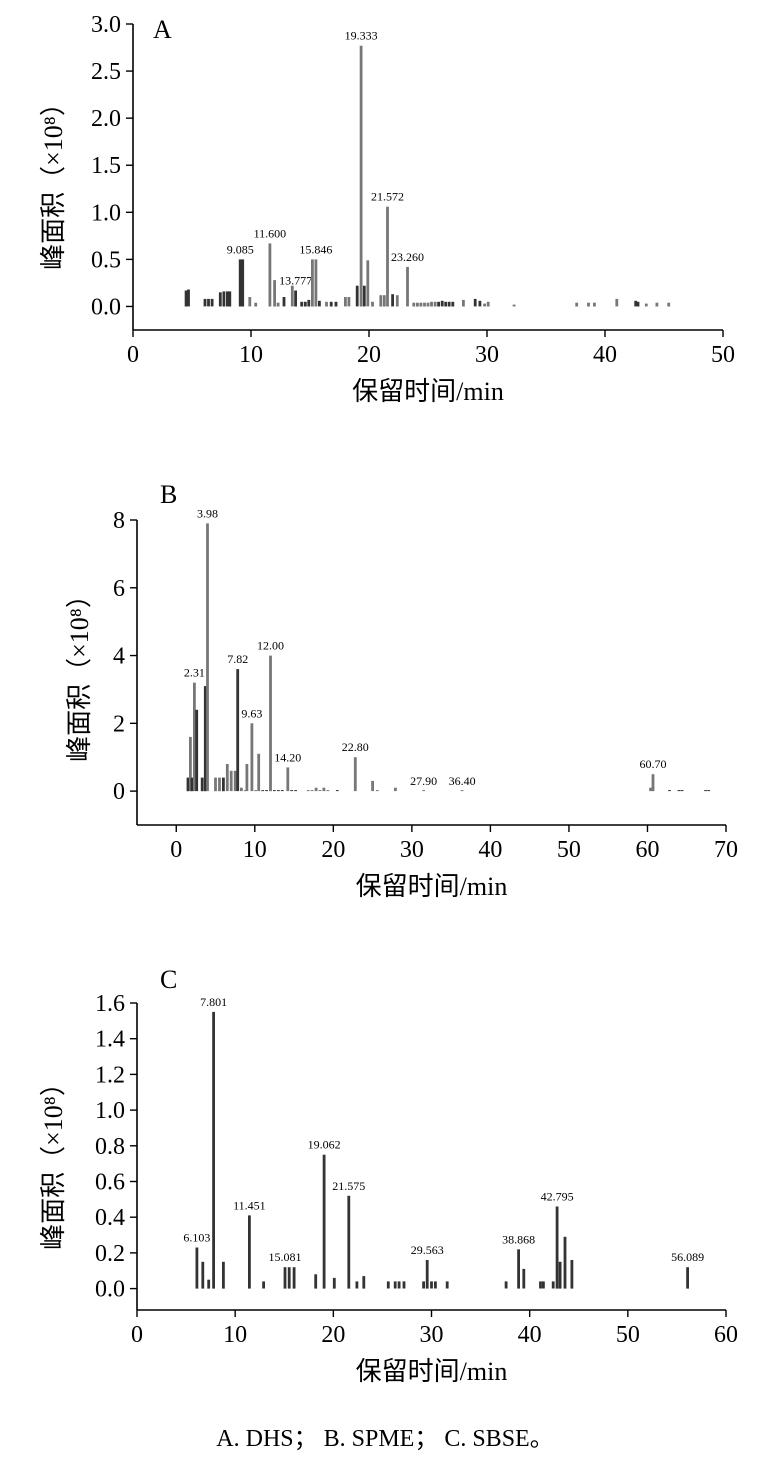 This screenshot has height=1473, width=770. What do you see at coordinates (249, 1205) in the screenshot?
I see `peak-label-c: 11.451` at bounding box center [249, 1205].